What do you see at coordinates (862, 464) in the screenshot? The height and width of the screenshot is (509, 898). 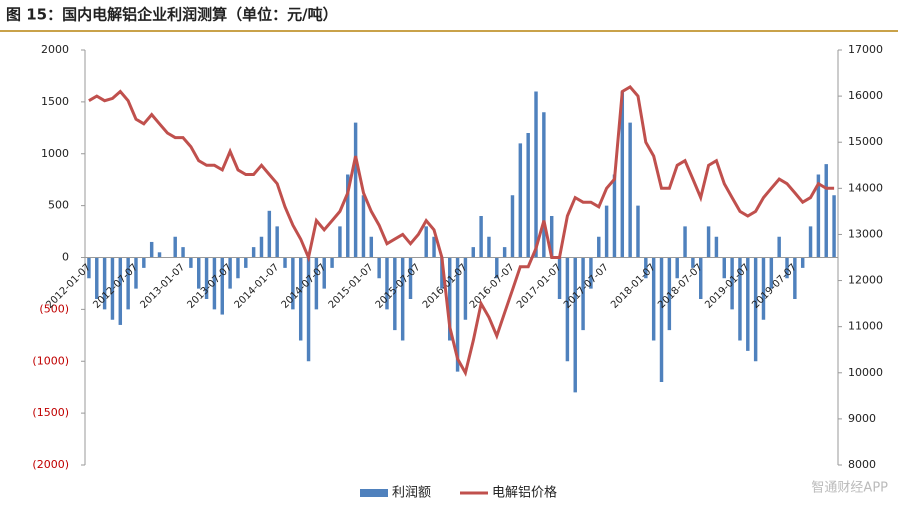 I see `y2-tick-label: 8000` at bounding box center [862, 464].